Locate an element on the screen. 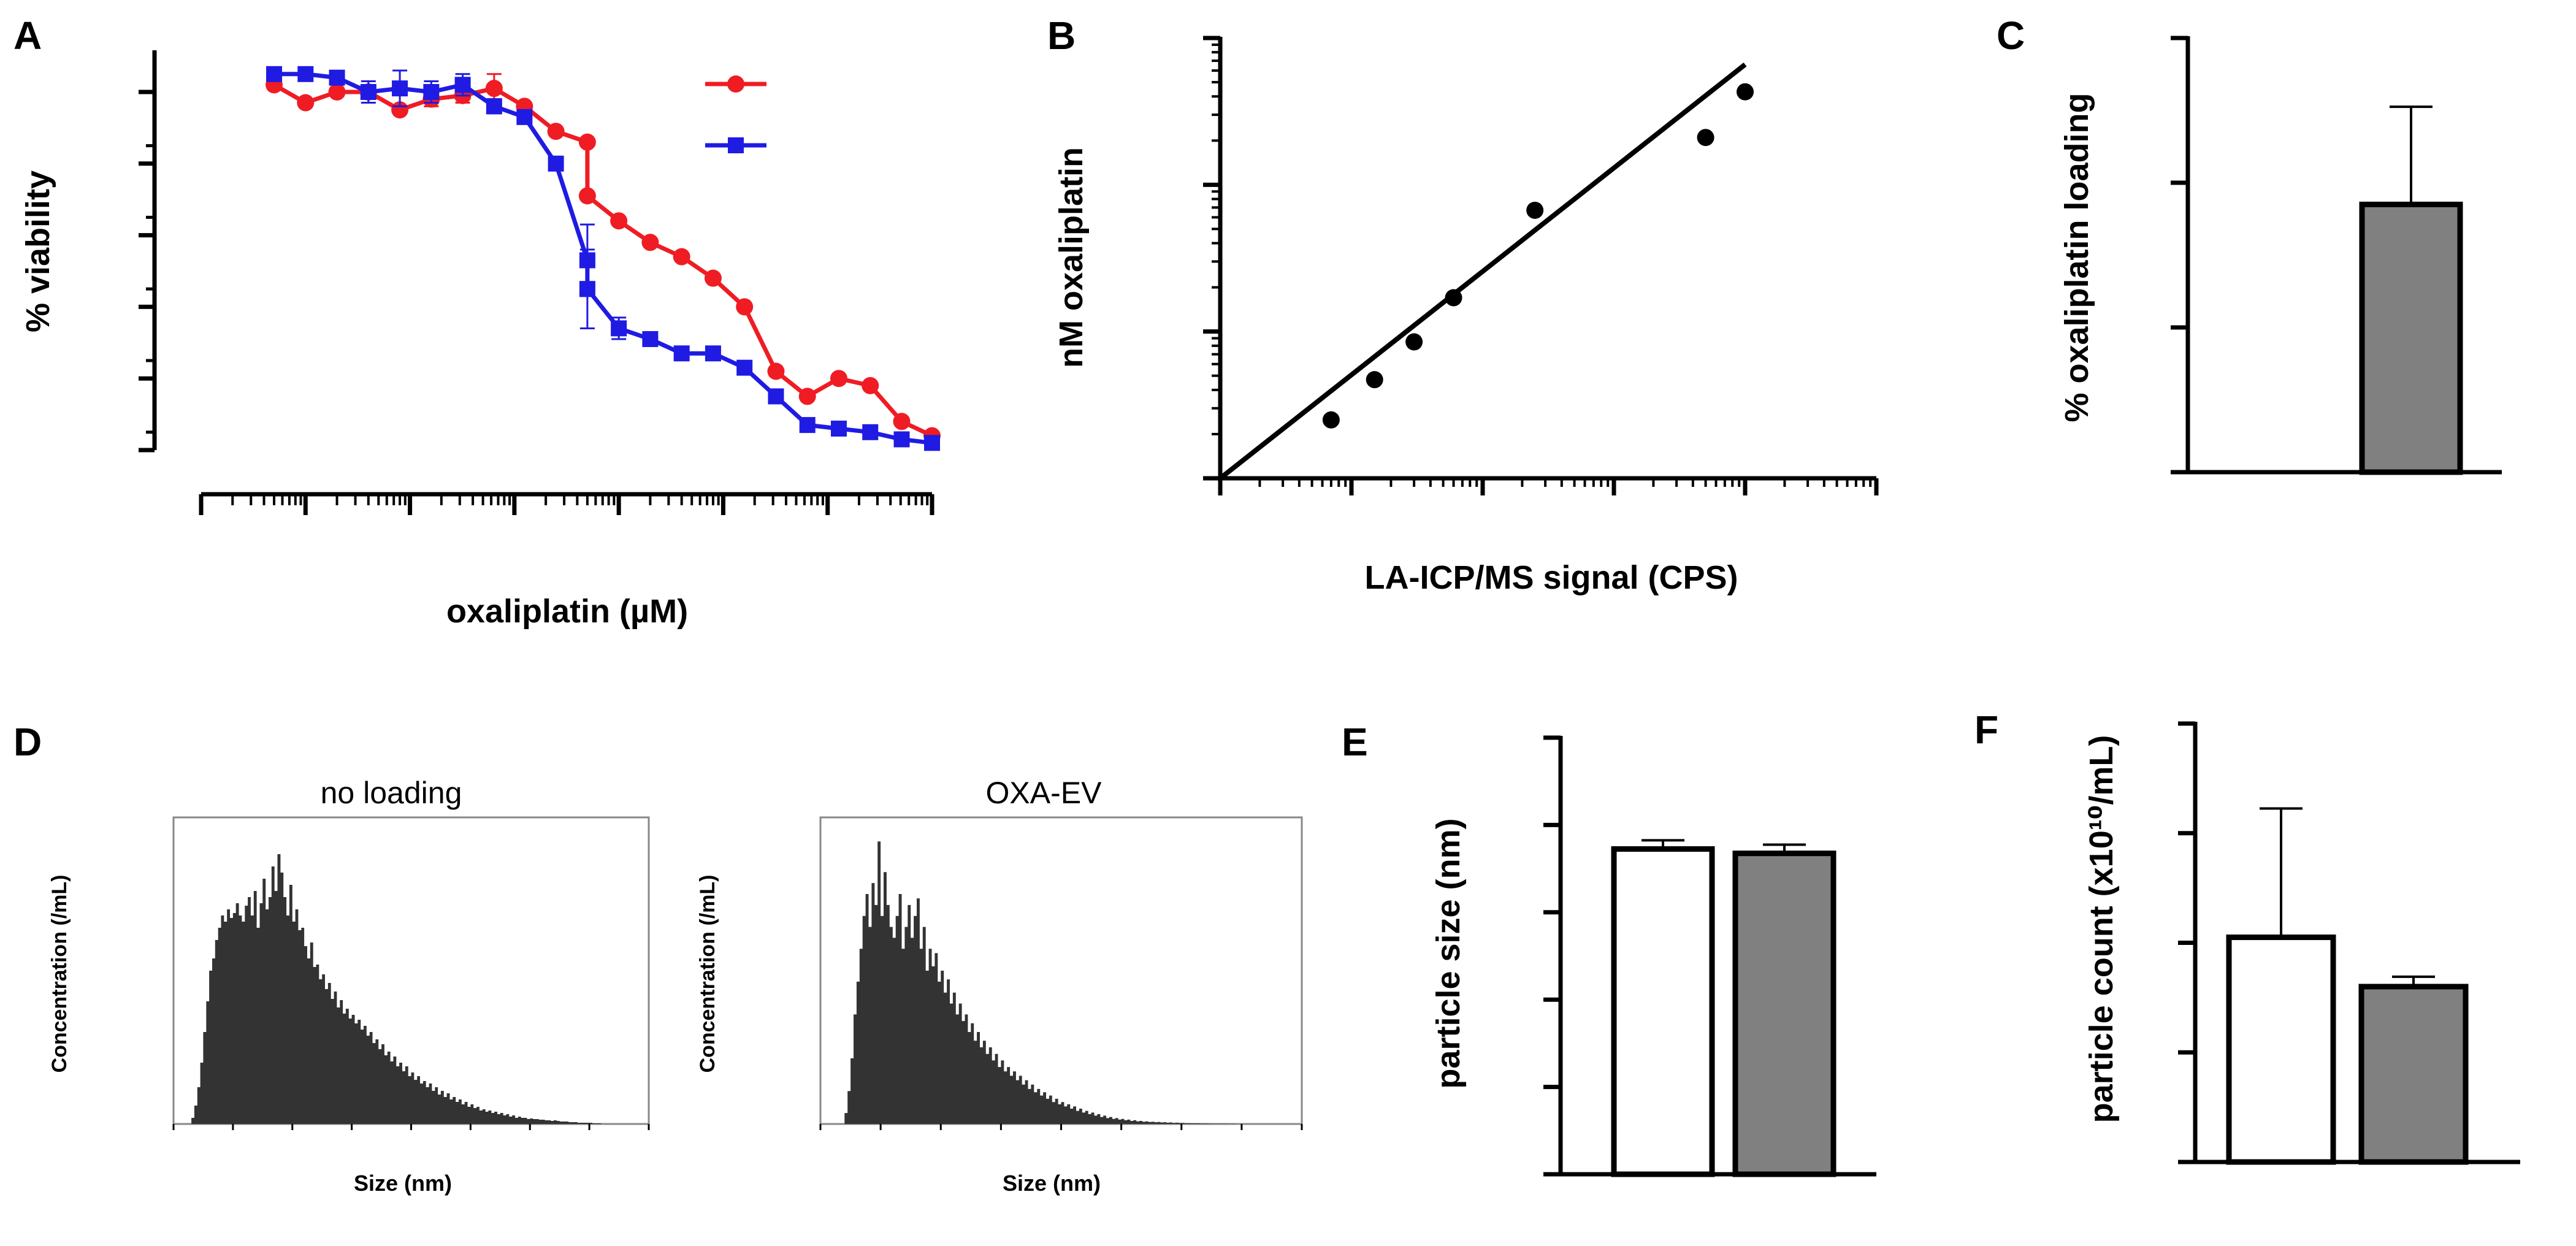 This screenshot has width=2576, height=1246. panel-d-histogram-no-loading: no loading Concentration (/mL) Size (nm) is located at coordinates (349, 986).